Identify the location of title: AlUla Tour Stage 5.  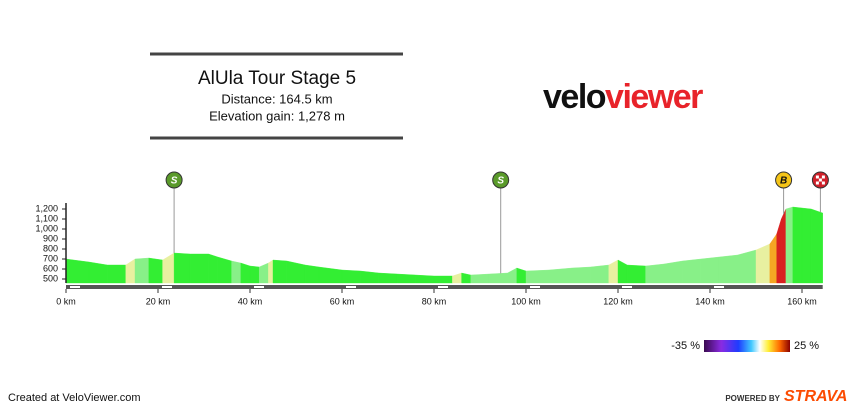
(277, 78).